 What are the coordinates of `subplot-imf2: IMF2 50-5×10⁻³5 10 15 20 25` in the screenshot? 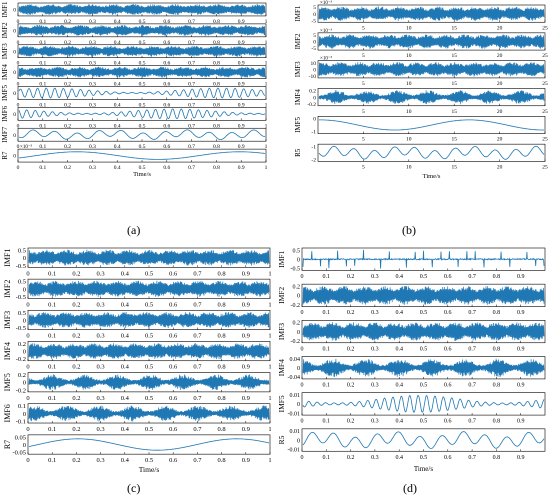 It's located at (421, 43).